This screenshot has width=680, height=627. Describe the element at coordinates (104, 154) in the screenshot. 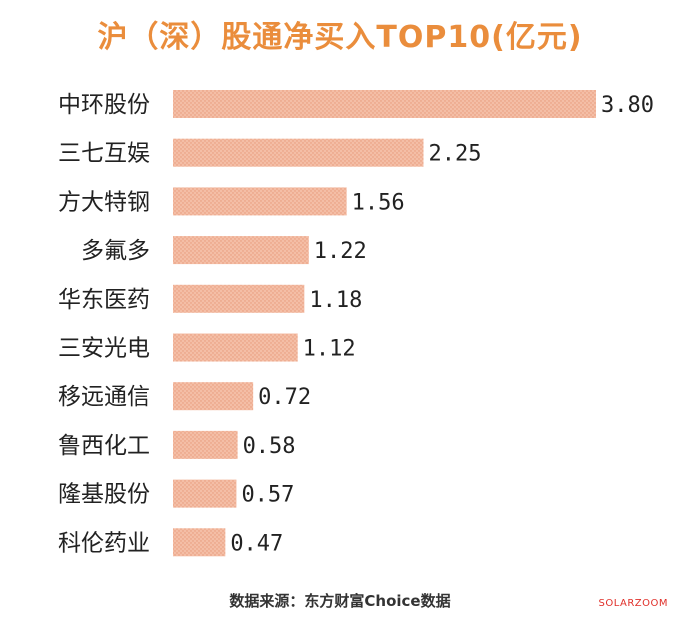

I see `category-label: 三七互娱` at that location.